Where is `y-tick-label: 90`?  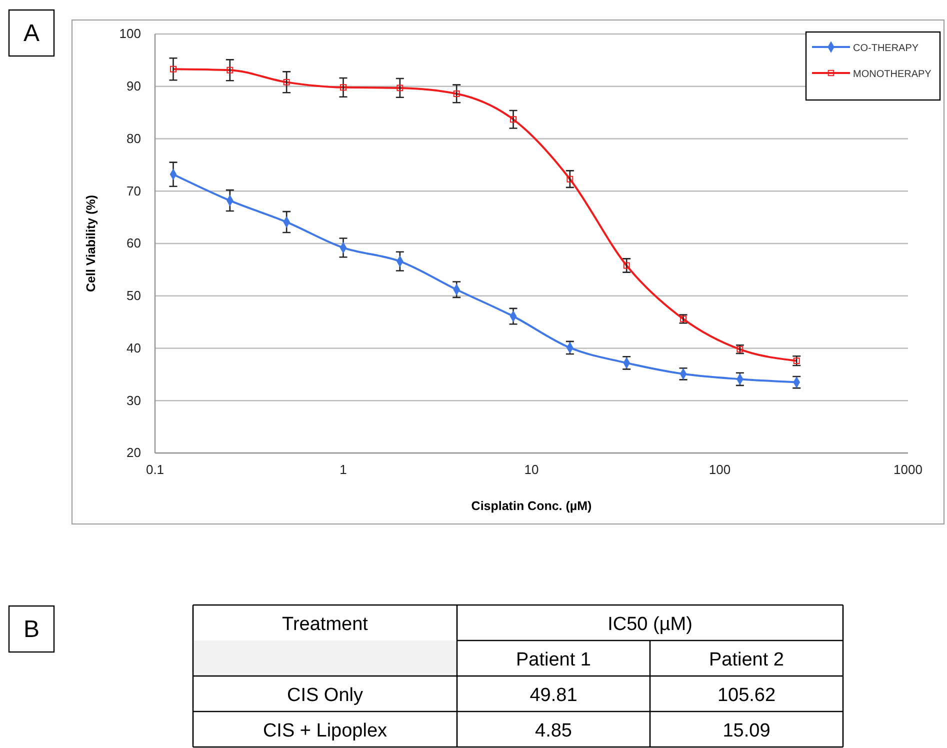
y-tick-label: 90 is located at coordinates (133, 86).